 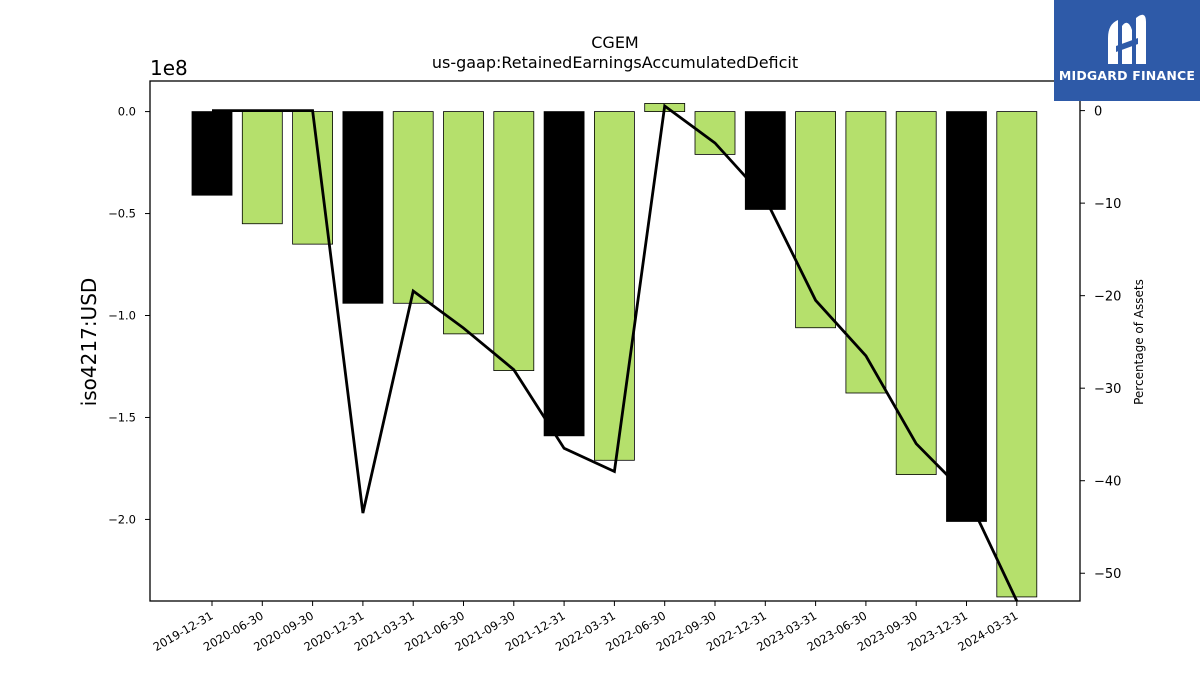 I want to click on y2-tick-label: −30, so click(x=1107, y=389).